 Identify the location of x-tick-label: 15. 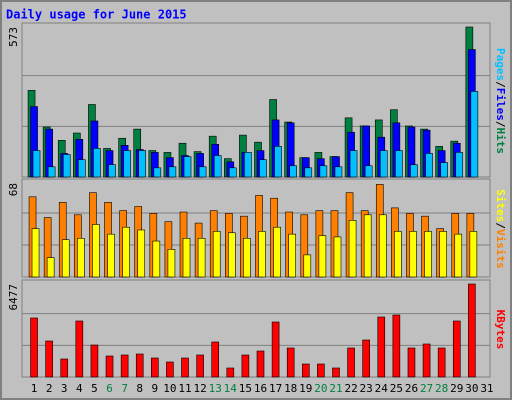
(245, 388).